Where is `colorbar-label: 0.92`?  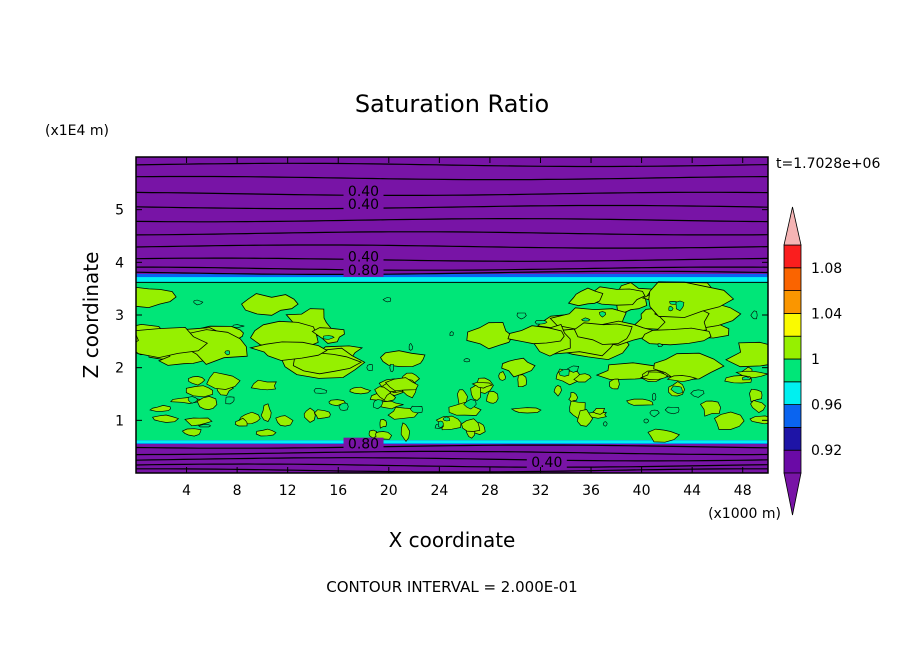 colorbar-label: 0.92 is located at coordinates (826, 451).